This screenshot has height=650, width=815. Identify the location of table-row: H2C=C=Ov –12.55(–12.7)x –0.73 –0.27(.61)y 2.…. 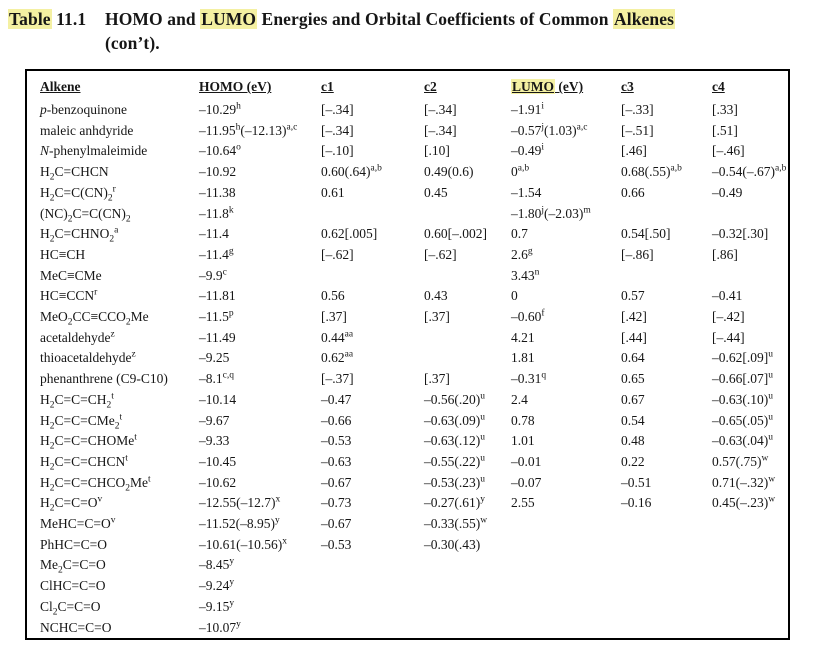
(407, 503).